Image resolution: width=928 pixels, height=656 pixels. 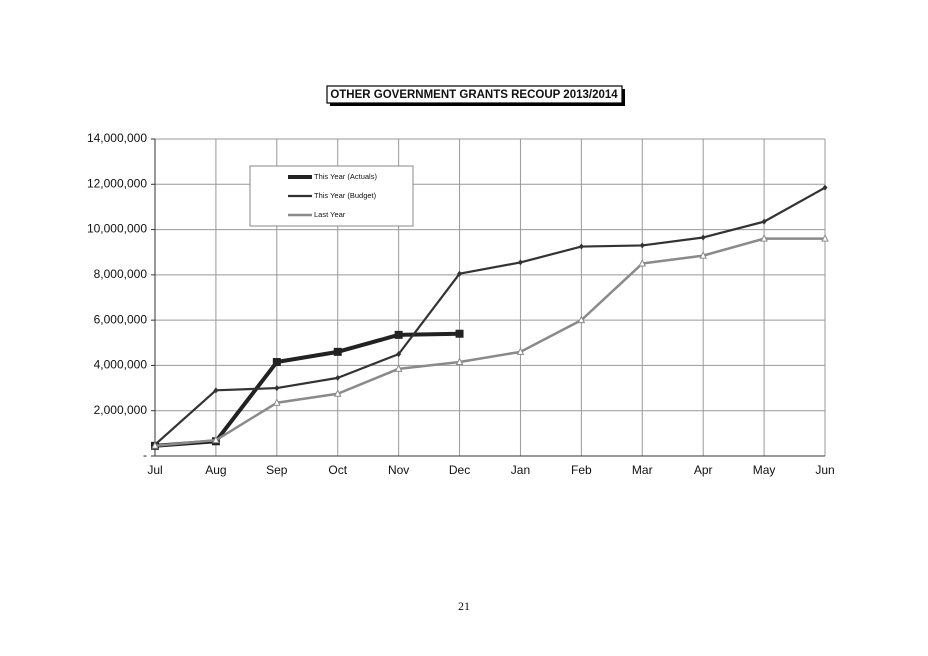 I want to click on page-number: 21, so click(x=464, y=606).